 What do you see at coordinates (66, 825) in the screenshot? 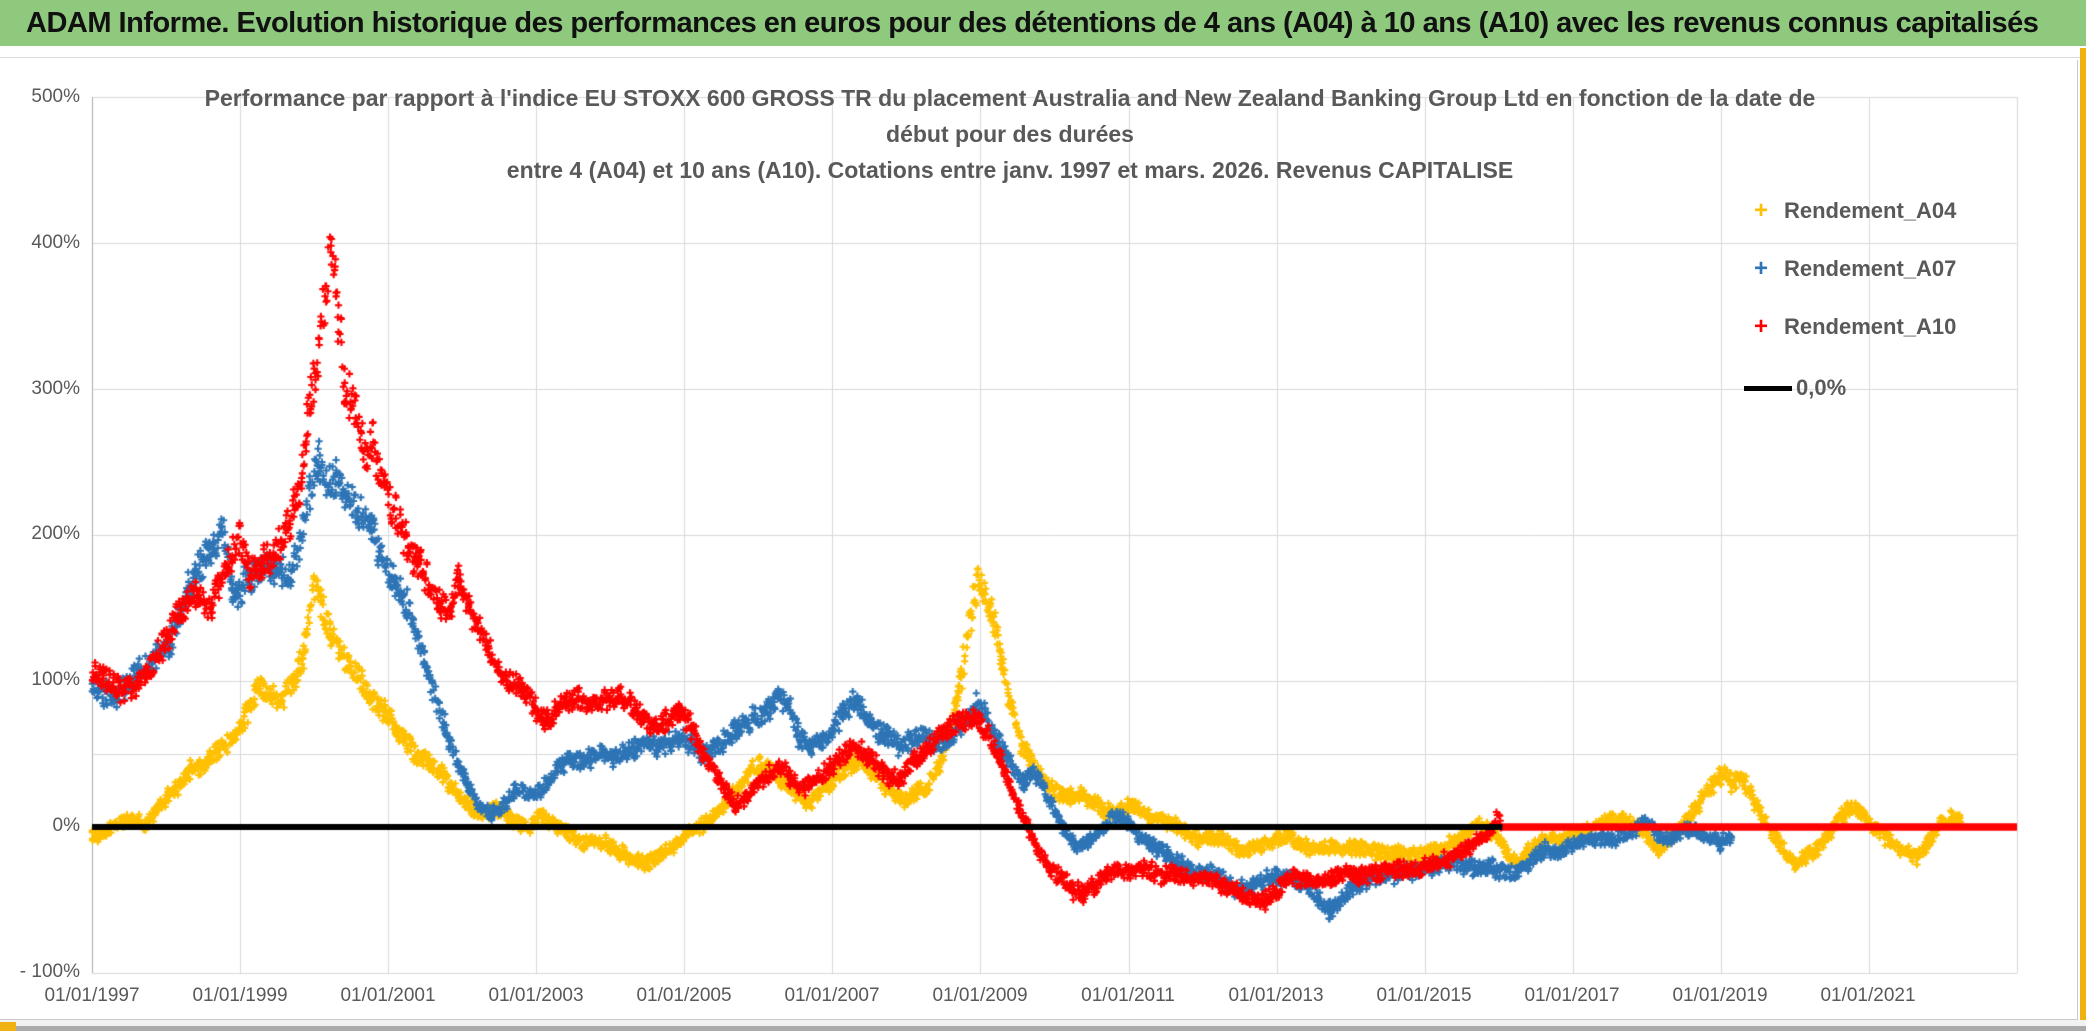
I see `y-axis-label-0: 0%` at bounding box center [66, 825].